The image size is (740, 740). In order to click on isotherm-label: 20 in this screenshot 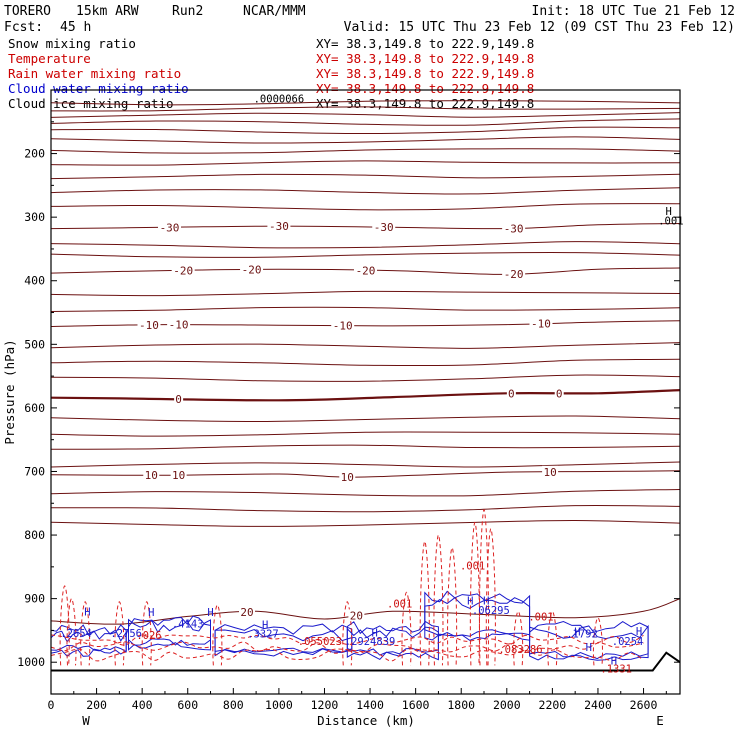, I will do `click(246, 612)`.